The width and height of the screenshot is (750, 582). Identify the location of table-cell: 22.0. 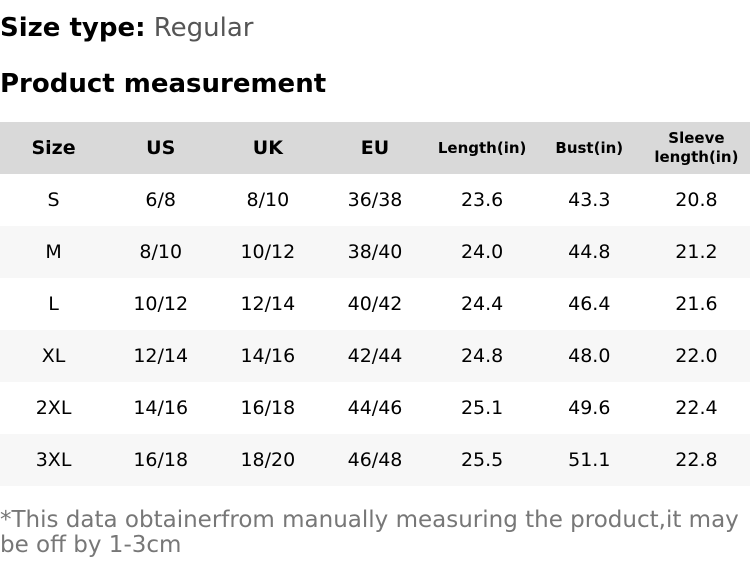
(696, 356).